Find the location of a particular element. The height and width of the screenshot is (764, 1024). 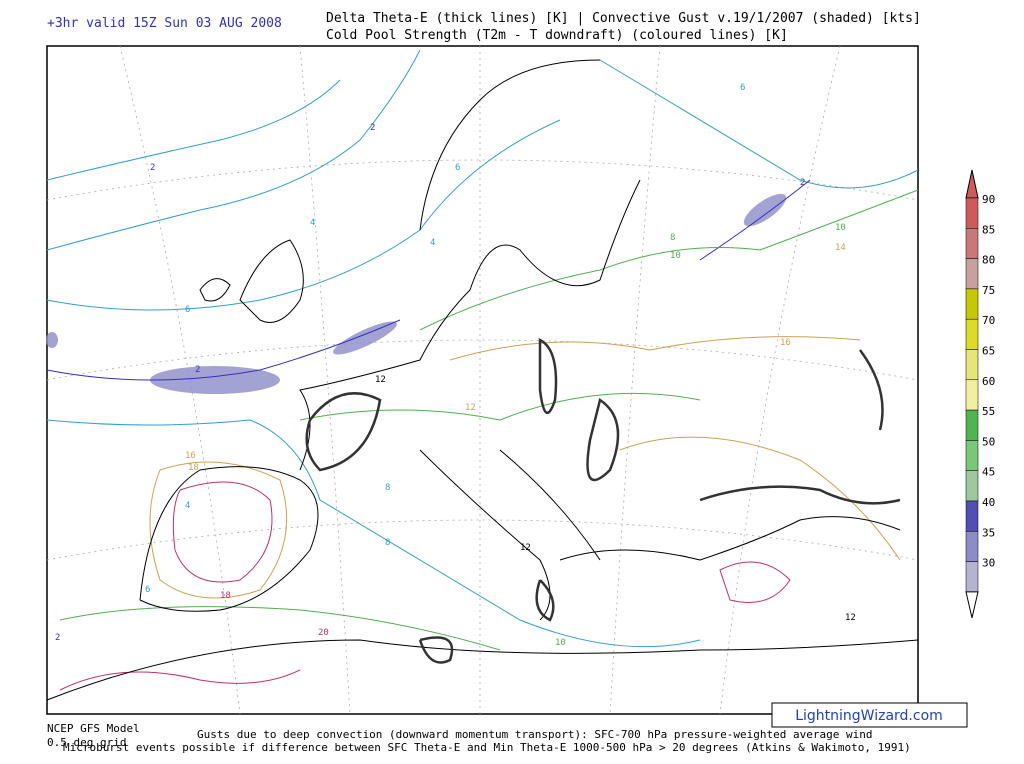

contour-label: 14 is located at coordinates (840, 248).